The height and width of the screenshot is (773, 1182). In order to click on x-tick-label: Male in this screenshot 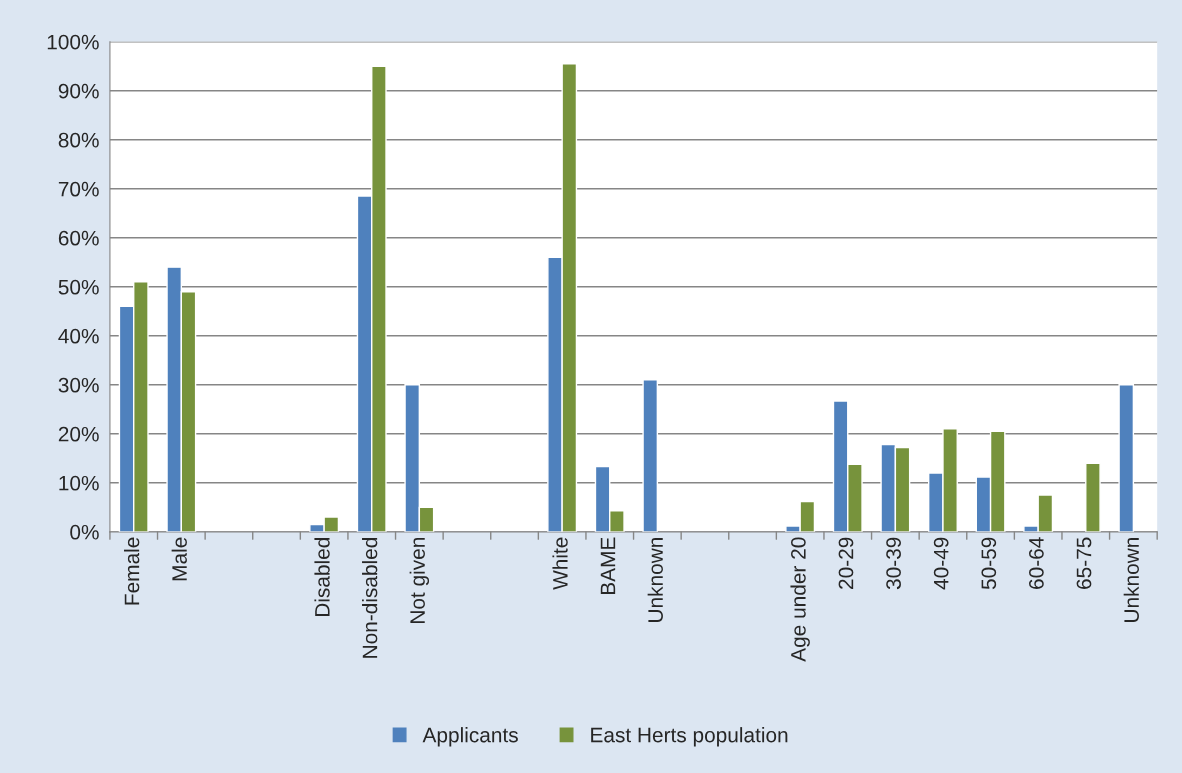, I will do `click(179, 559)`.